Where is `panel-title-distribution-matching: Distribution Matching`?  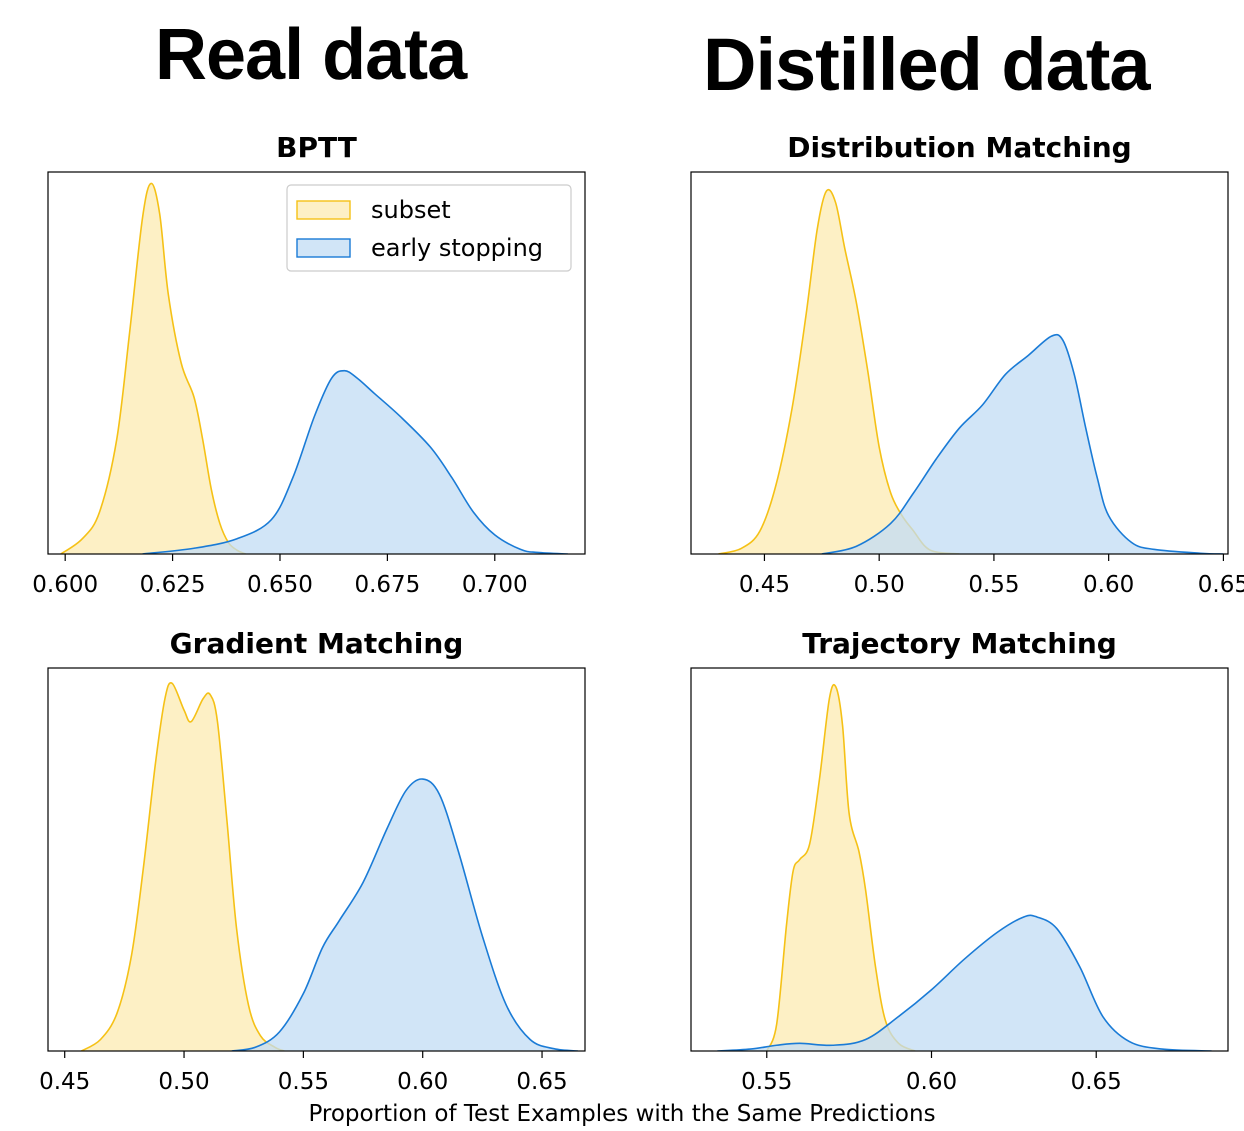
panel-title-distribution-matching: Distribution Matching is located at coordinates (959, 147).